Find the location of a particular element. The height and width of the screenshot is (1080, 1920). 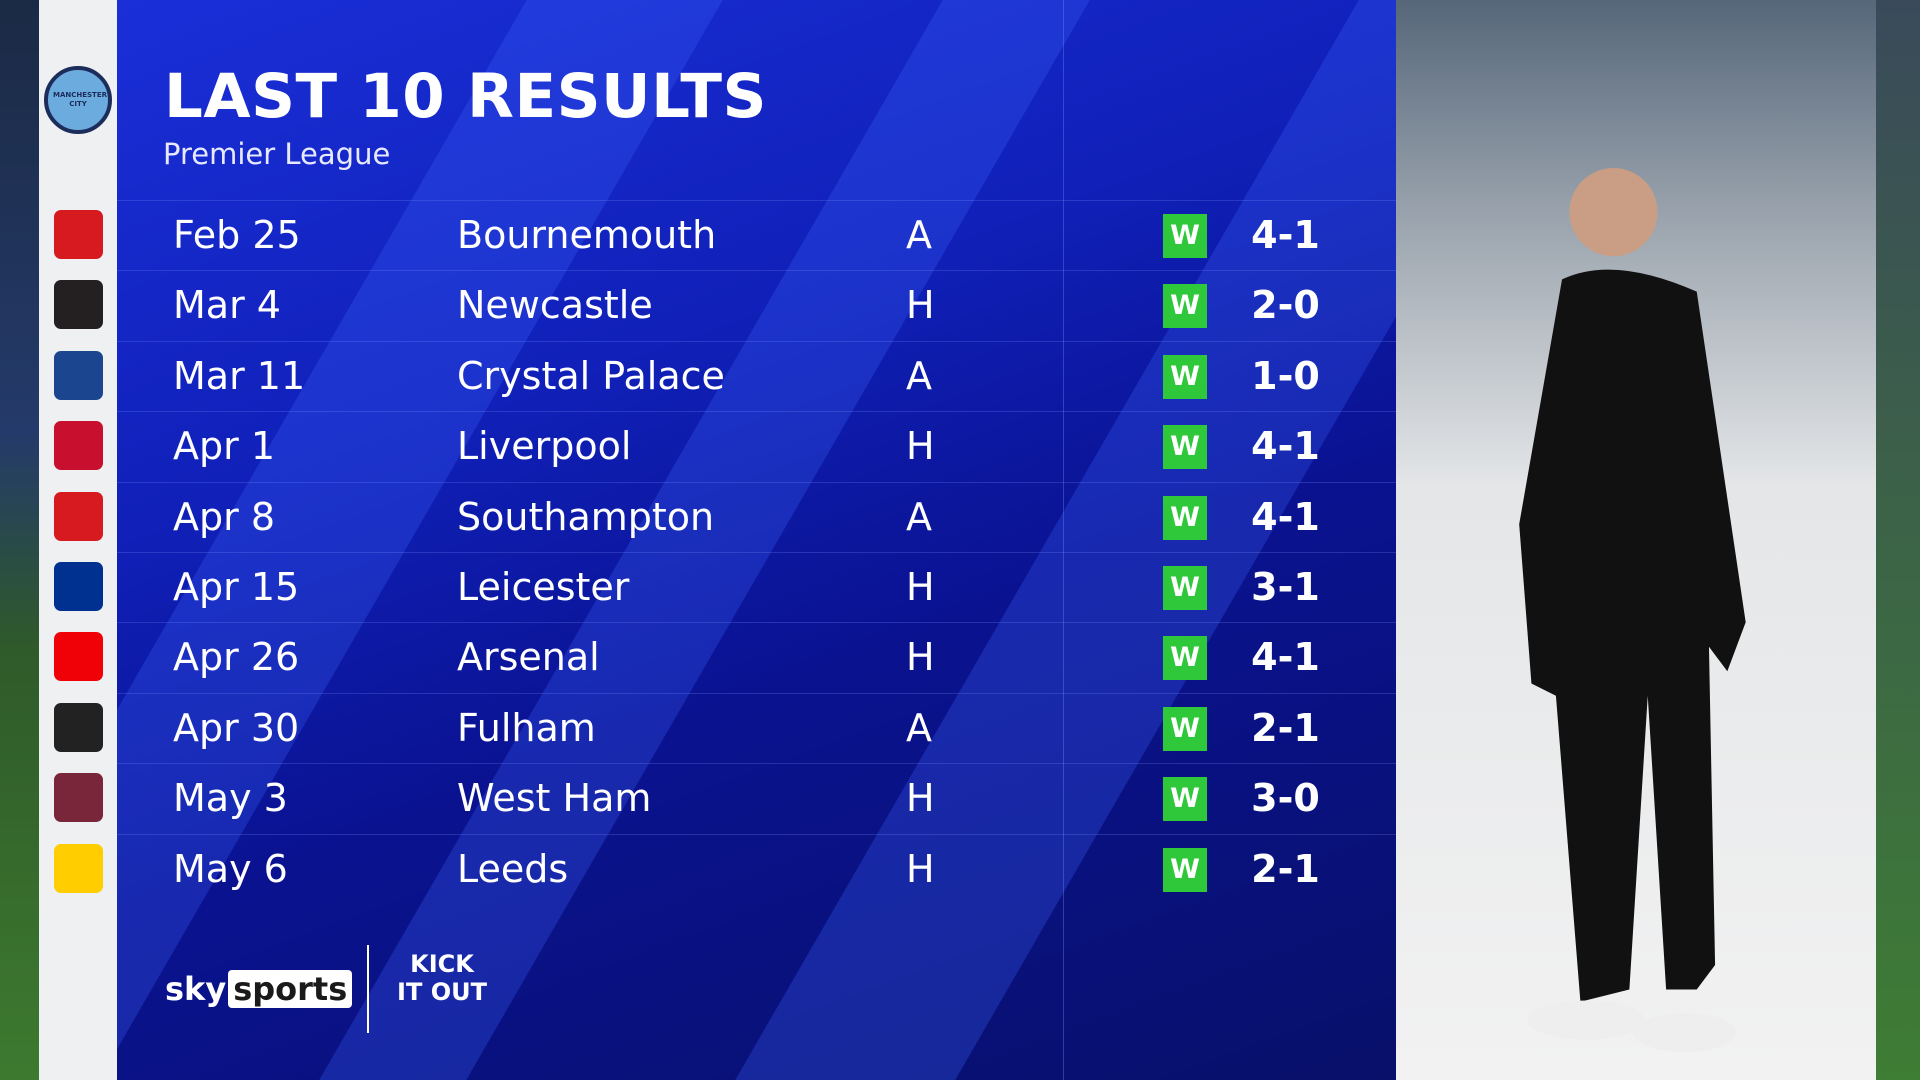

opponent-name: Arsenal is located at coordinates (528, 657).